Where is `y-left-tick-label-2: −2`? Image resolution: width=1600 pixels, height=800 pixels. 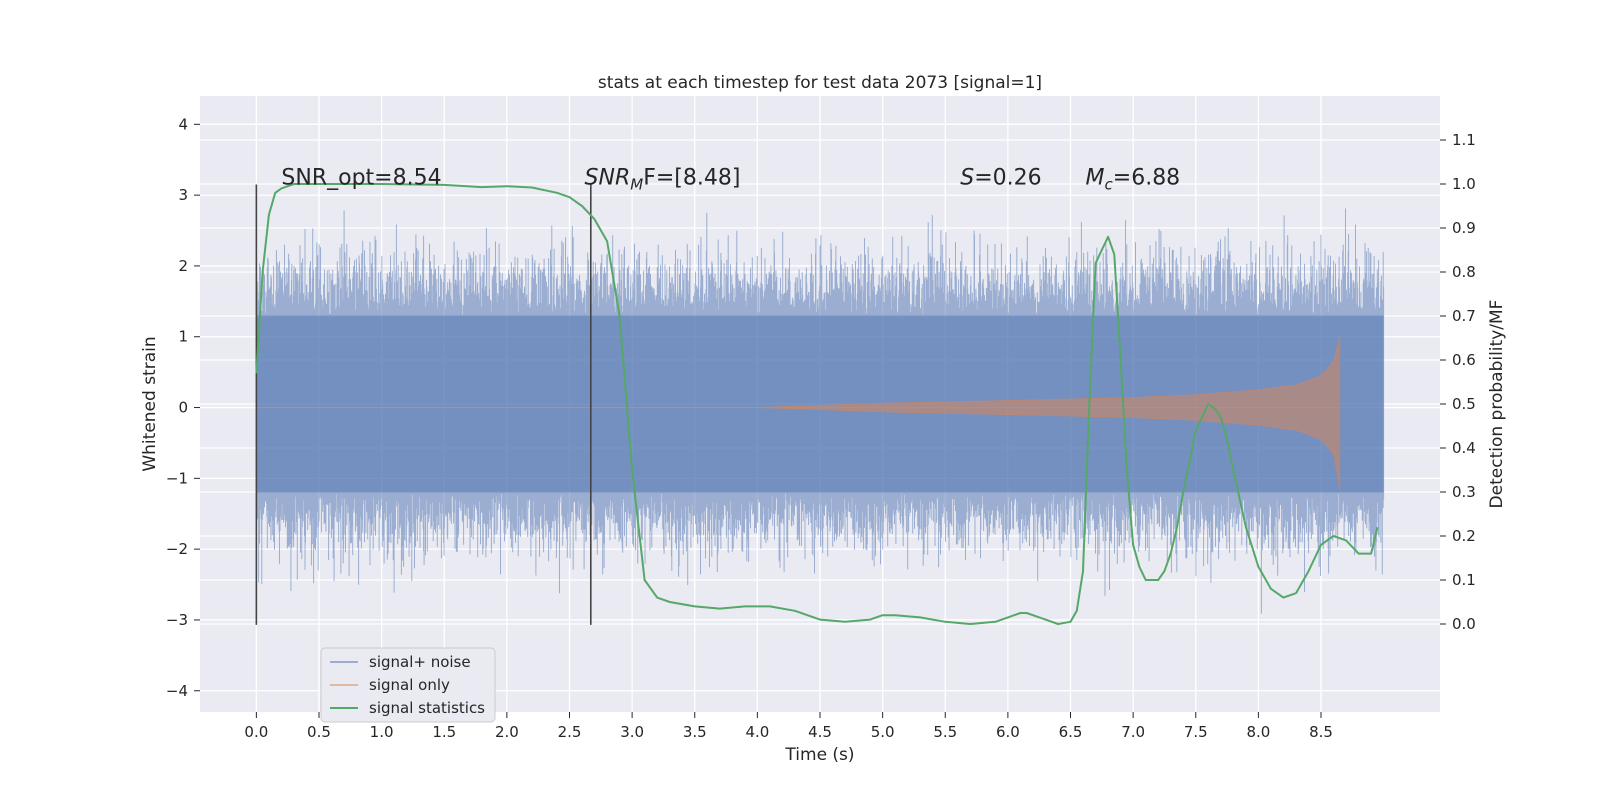
y-left-tick-label-2: −2 is located at coordinates (177, 549).